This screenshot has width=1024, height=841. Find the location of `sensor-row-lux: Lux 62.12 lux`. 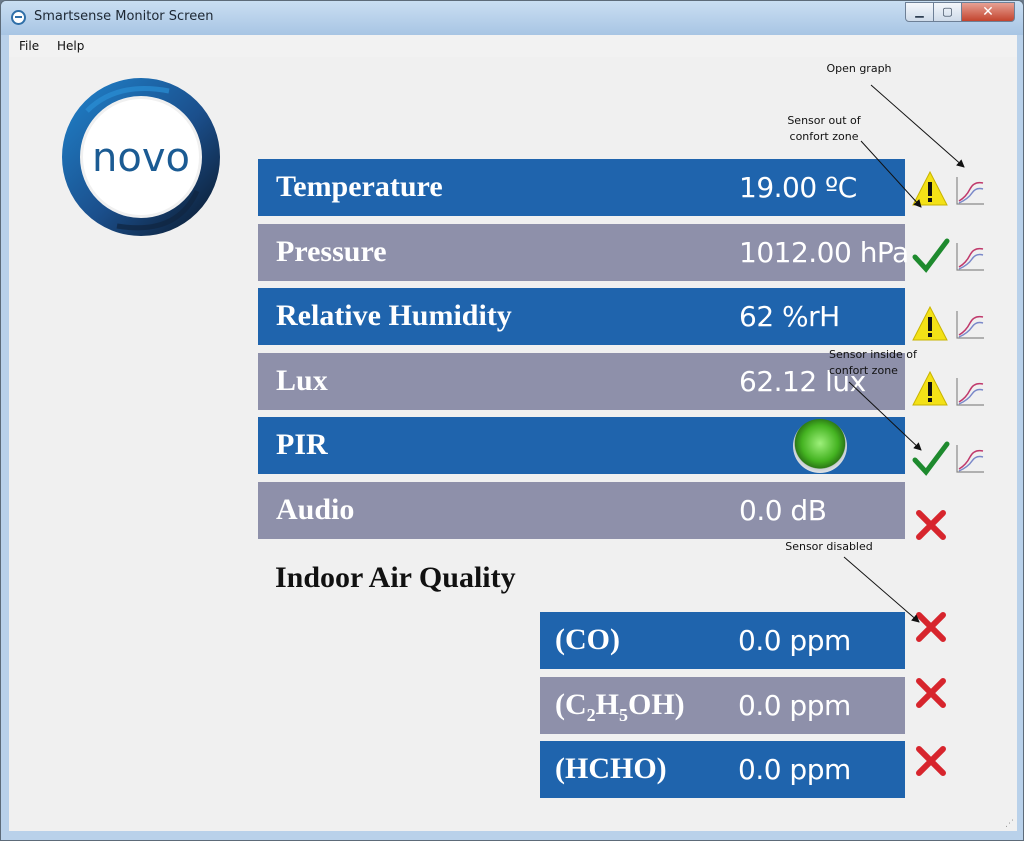

sensor-row-lux: Lux 62.12 lux is located at coordinates (581, 381).